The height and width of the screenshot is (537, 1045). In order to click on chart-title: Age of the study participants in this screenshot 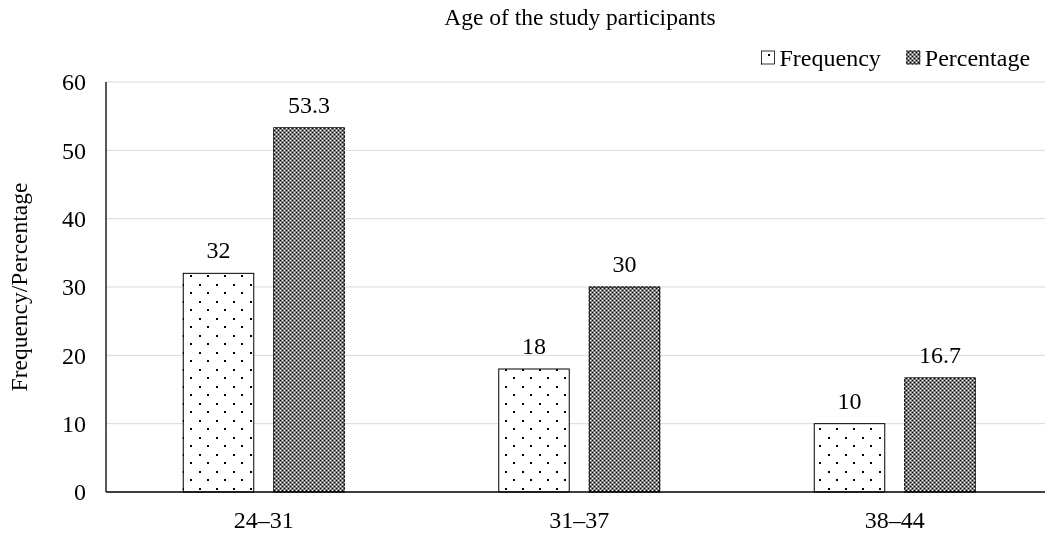, I will do `click(580, 17)`.